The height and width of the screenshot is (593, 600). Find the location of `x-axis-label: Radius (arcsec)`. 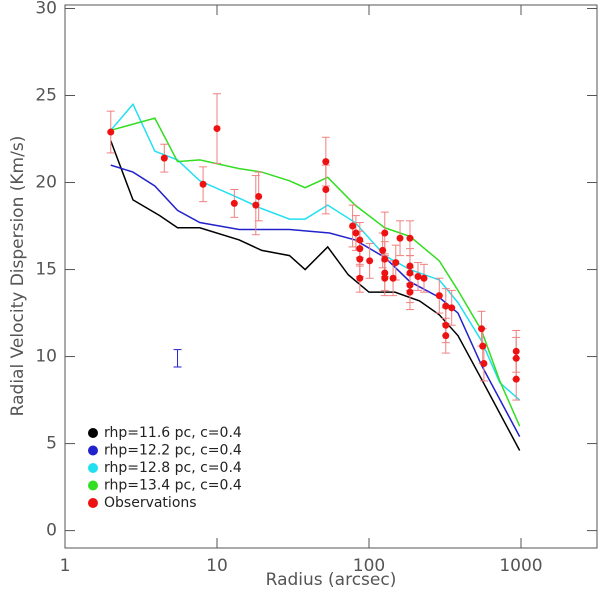

x-axis-label: Radius (arcsec) is located at coordinates (331, 580).